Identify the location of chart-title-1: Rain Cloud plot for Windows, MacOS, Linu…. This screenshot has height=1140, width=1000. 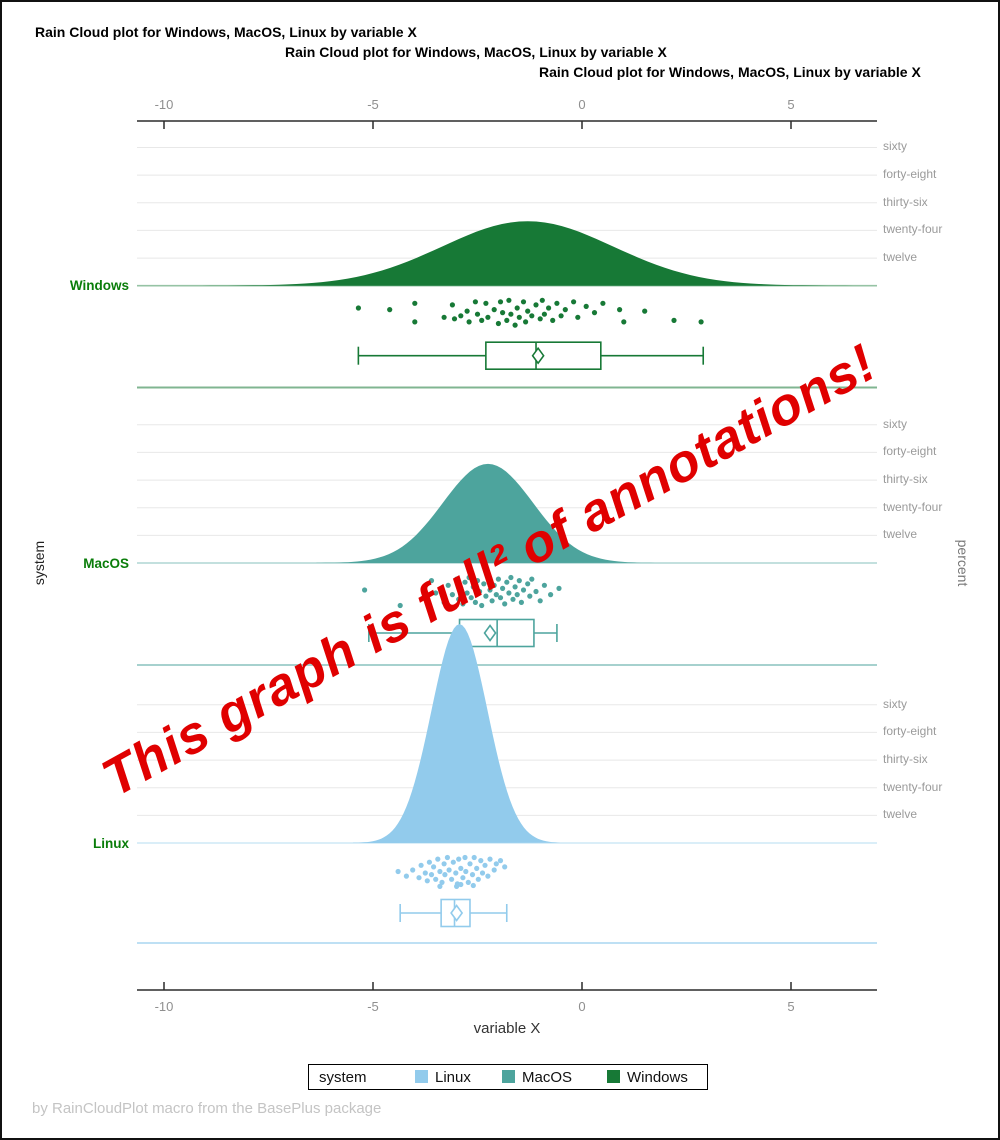
(226, 32).